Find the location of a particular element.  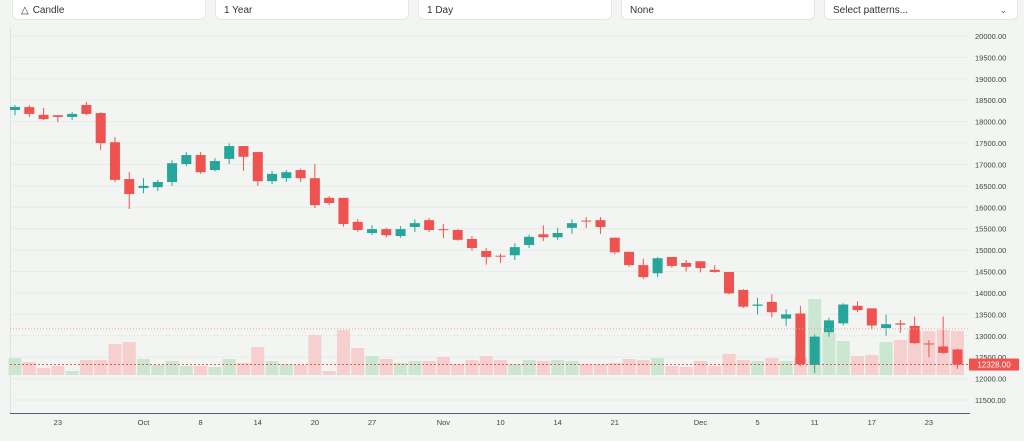

interval-select: 1 Day is located at coordinates (515, 10).